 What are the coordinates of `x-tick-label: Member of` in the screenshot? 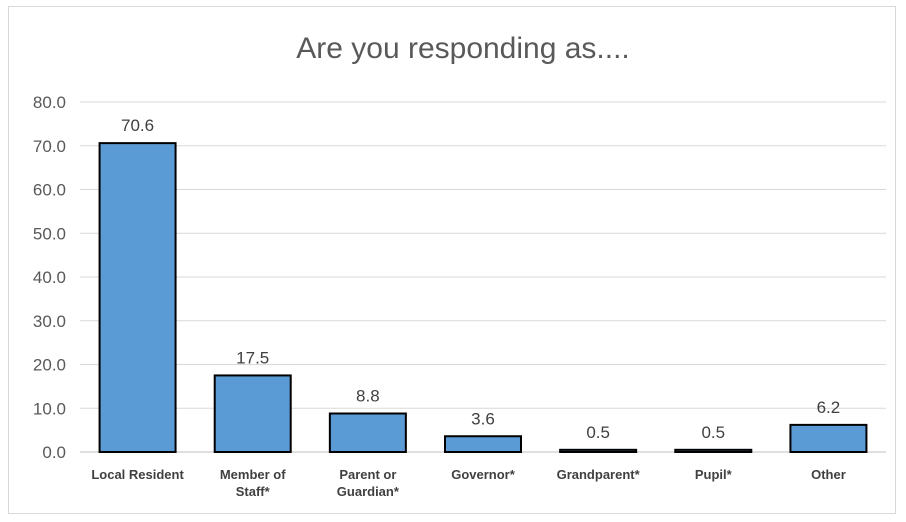 It's located at (253, 474).